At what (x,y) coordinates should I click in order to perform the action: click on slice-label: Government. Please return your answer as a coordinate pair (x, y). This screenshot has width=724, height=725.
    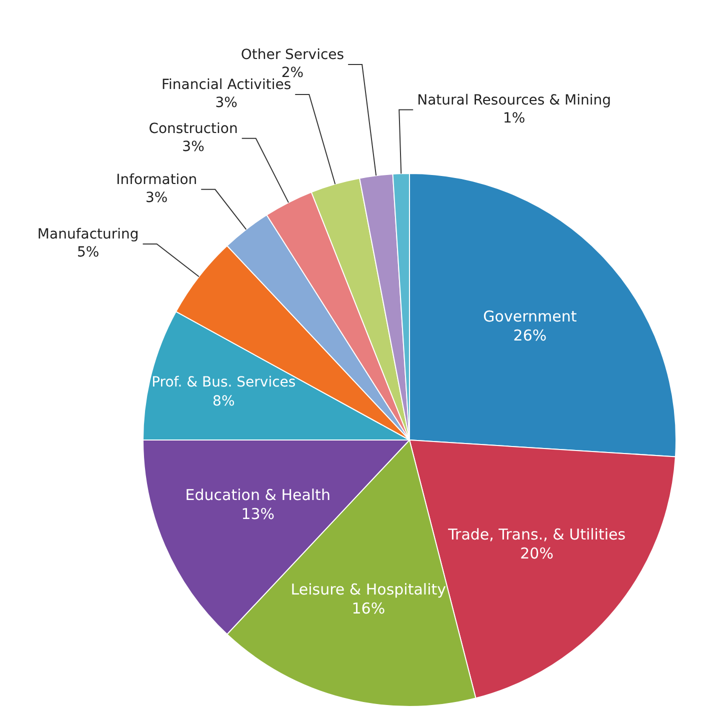
    Looking at the image, I should click on (530, 316).